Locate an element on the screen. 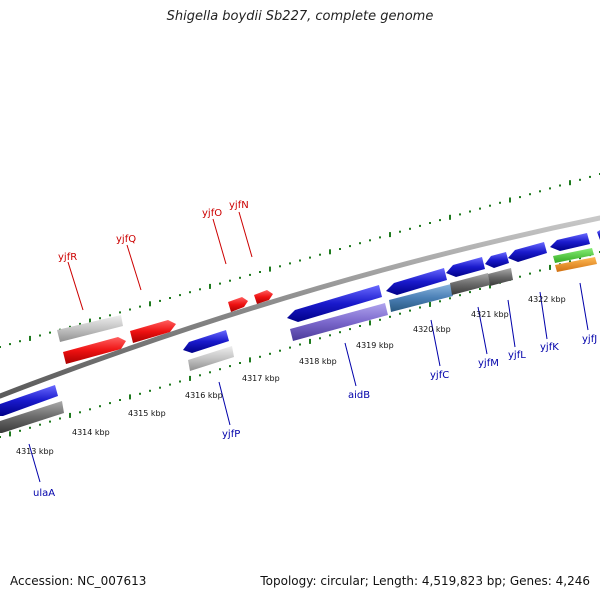 Image resolution: width=600 pixels, height=600 pixels. forward-genes is located at coordinates (165, 327).